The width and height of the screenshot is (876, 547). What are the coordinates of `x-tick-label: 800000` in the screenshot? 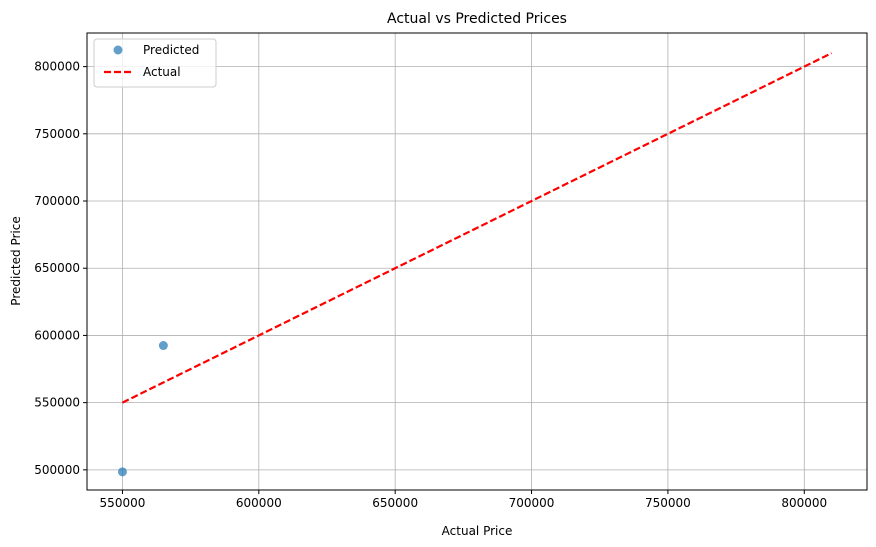 It's located at (804, 503).